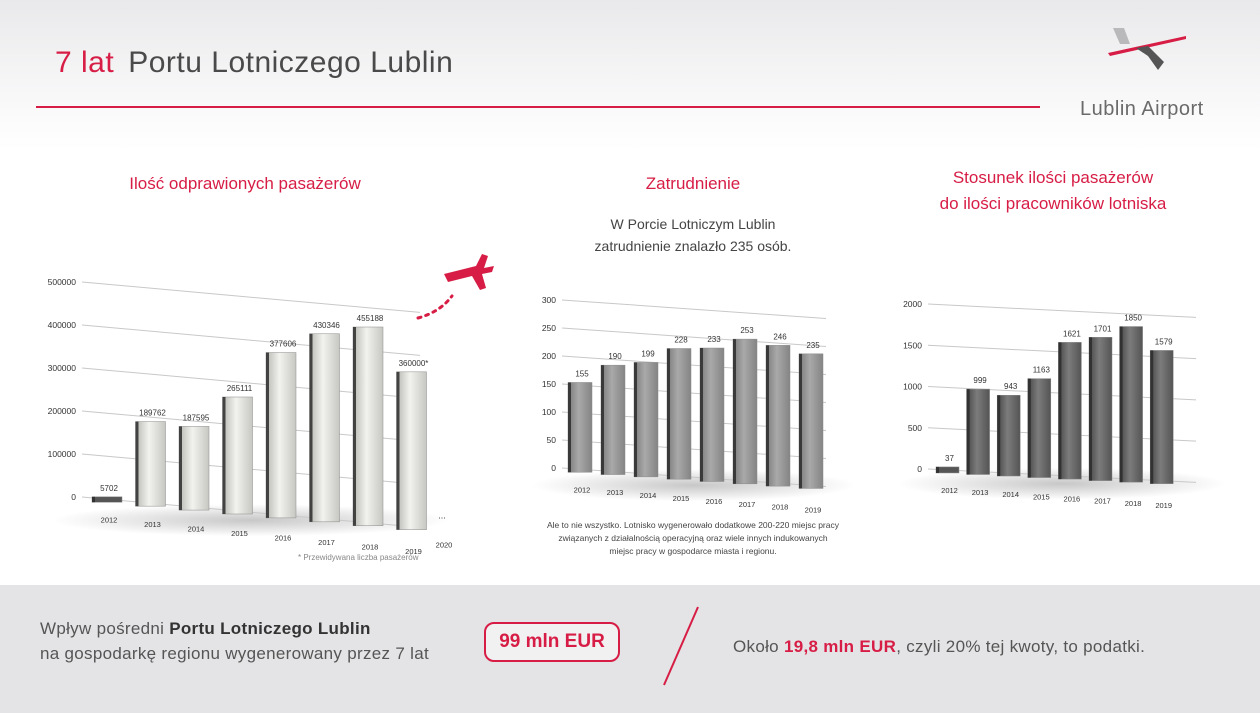 The image size is (1260, 713). Describe the element at coordinates (109, 488) in the screenshot. I see `chart1-data-label: 5702` at that location.